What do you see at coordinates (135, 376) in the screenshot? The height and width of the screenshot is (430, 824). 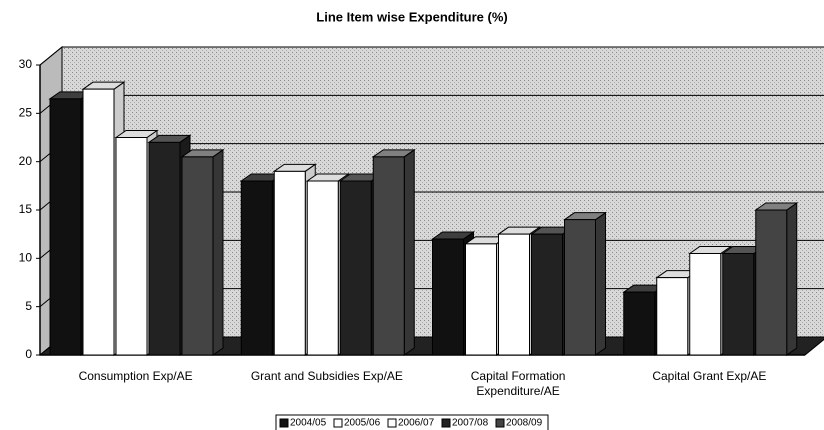 I see `x-tick-label: Consumption Exp/AE` at bounding box center [135, 376].